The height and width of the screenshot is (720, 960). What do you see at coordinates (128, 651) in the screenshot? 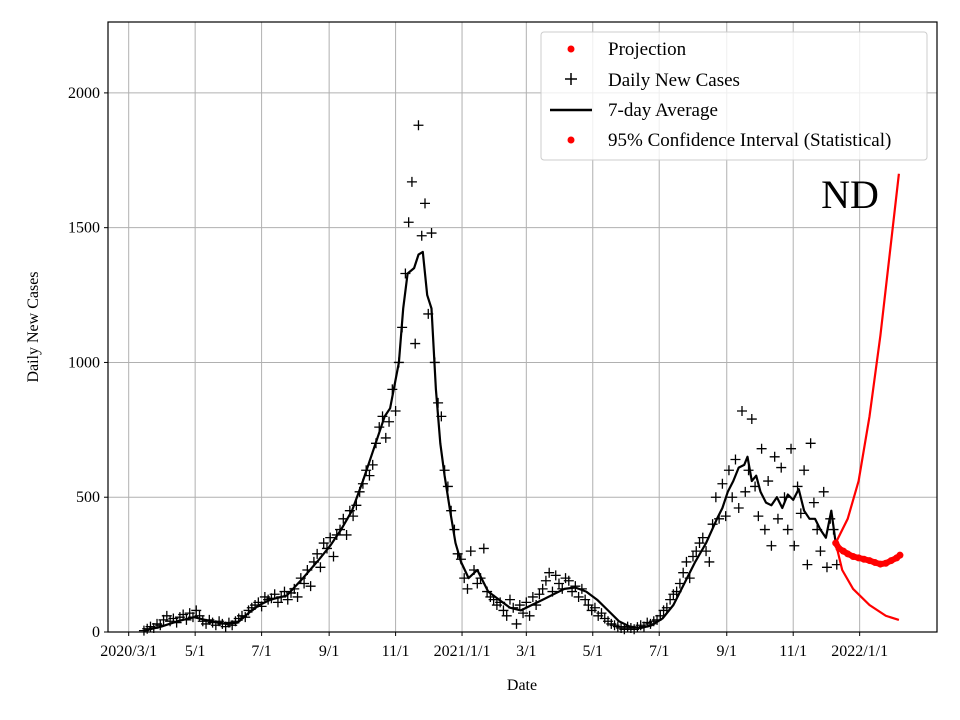
I see `x-tick-label: 2020/3/1` at bounding box center [128, 651].